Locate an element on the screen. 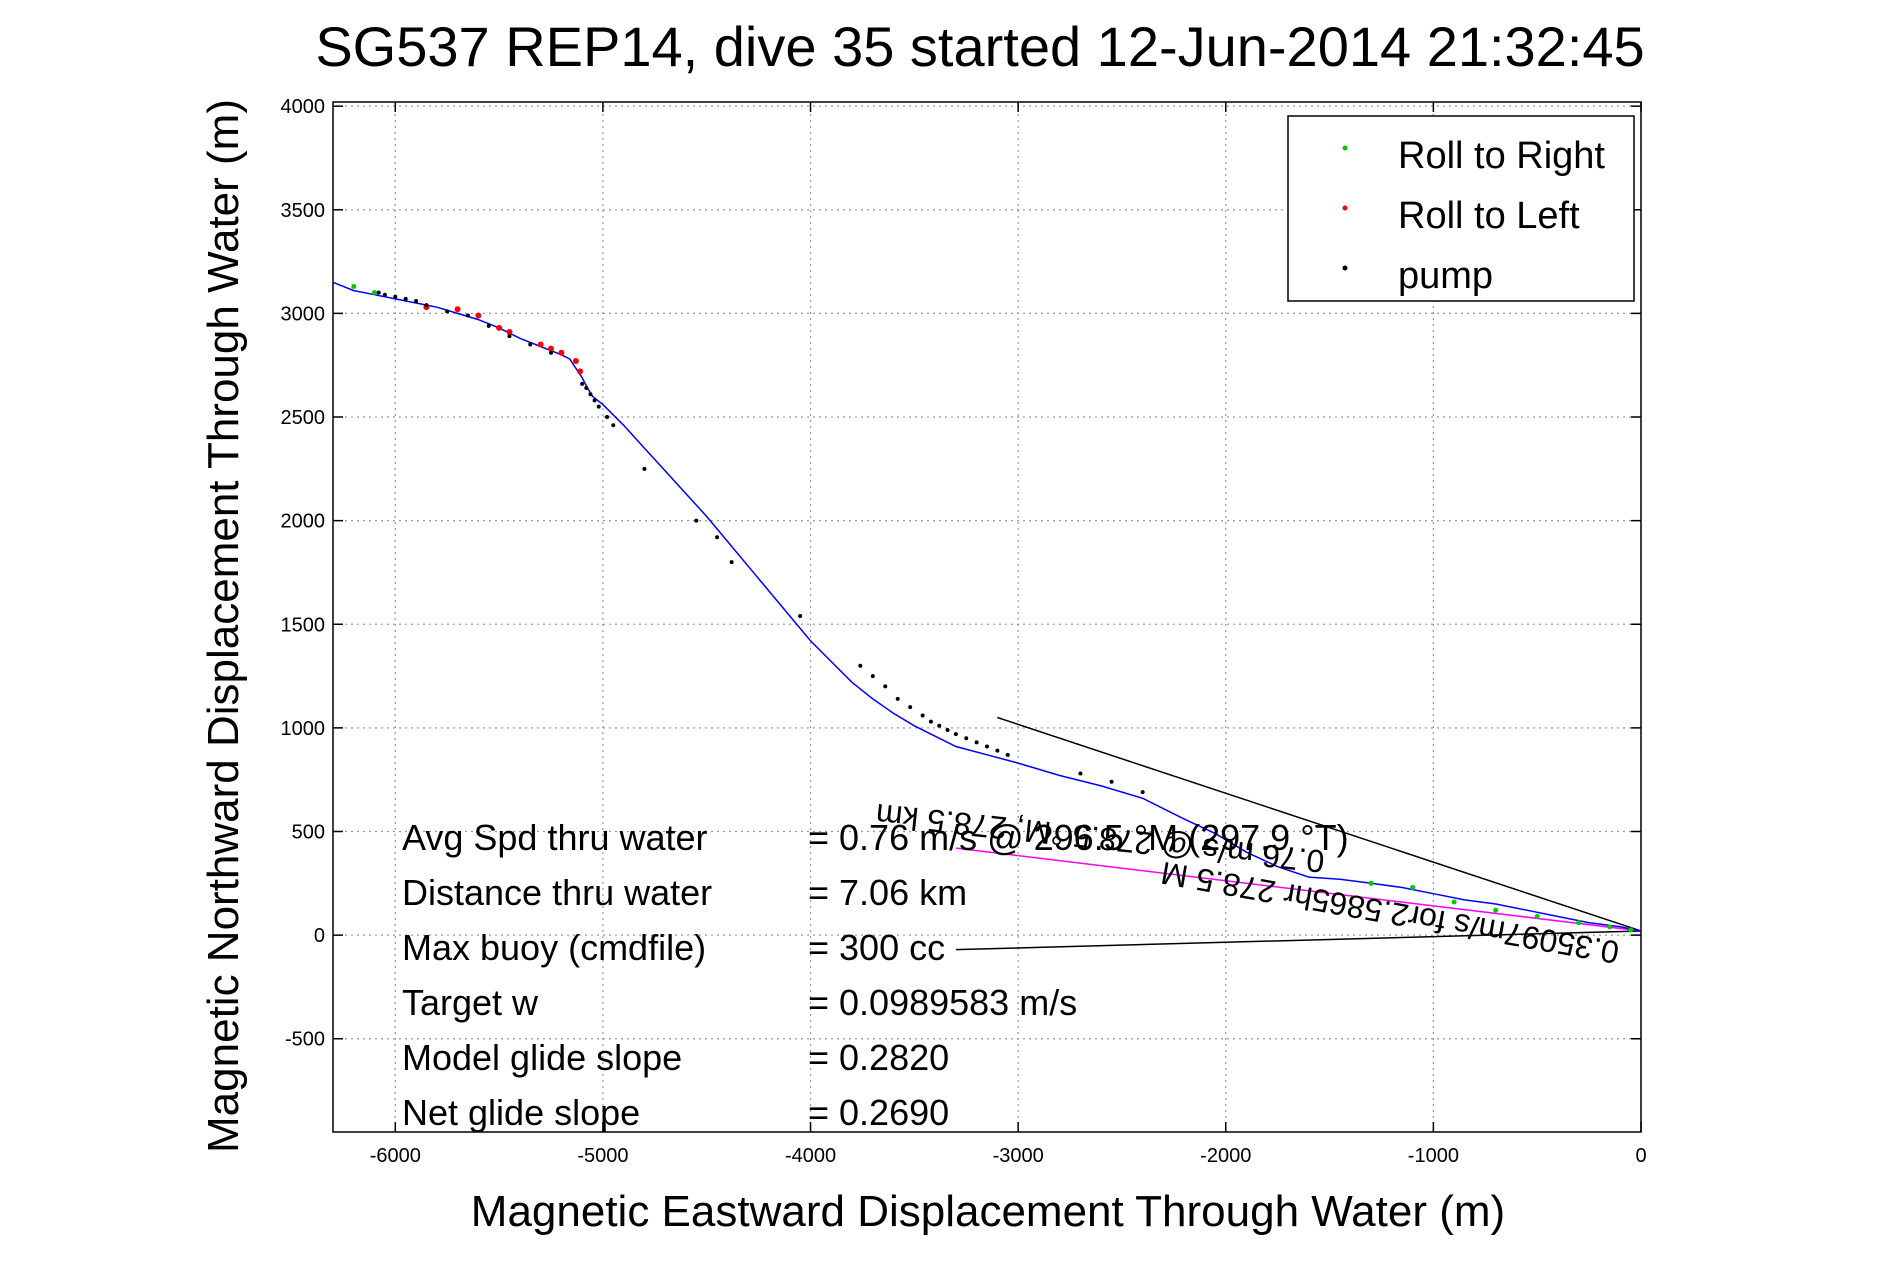 The width and height of the screenshot is (1891, 1267). stat-label: Max buoy (cmdfile) is located at coordinates (554, 947).